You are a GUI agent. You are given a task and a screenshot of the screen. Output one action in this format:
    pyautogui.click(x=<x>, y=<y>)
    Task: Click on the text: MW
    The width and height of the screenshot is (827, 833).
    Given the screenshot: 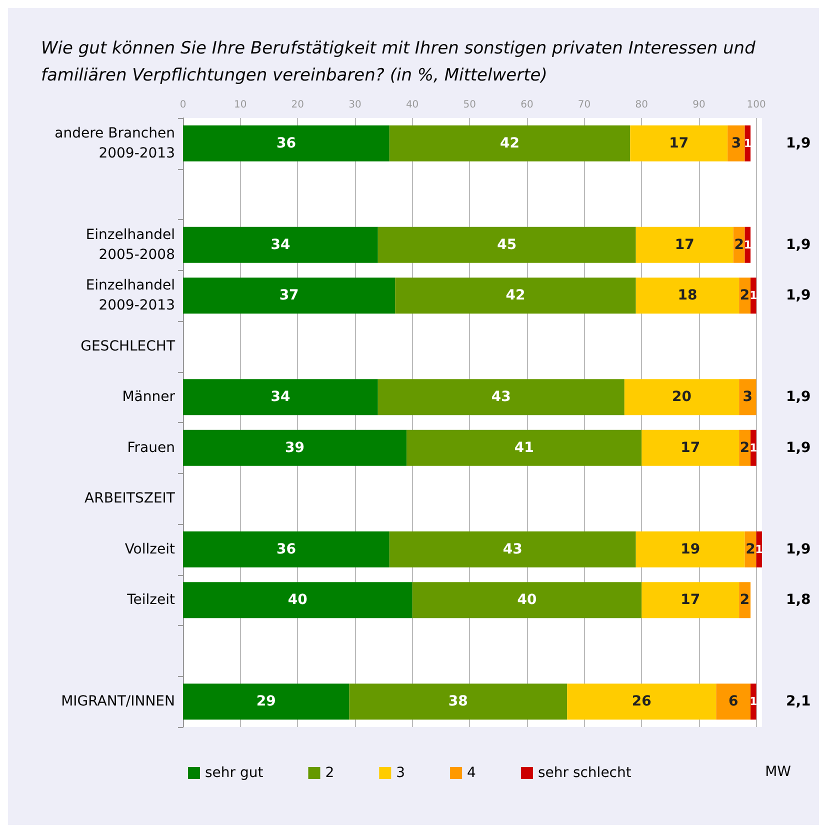 What is the action you would take?
    pyautogui.click(x=778, y=772)
    